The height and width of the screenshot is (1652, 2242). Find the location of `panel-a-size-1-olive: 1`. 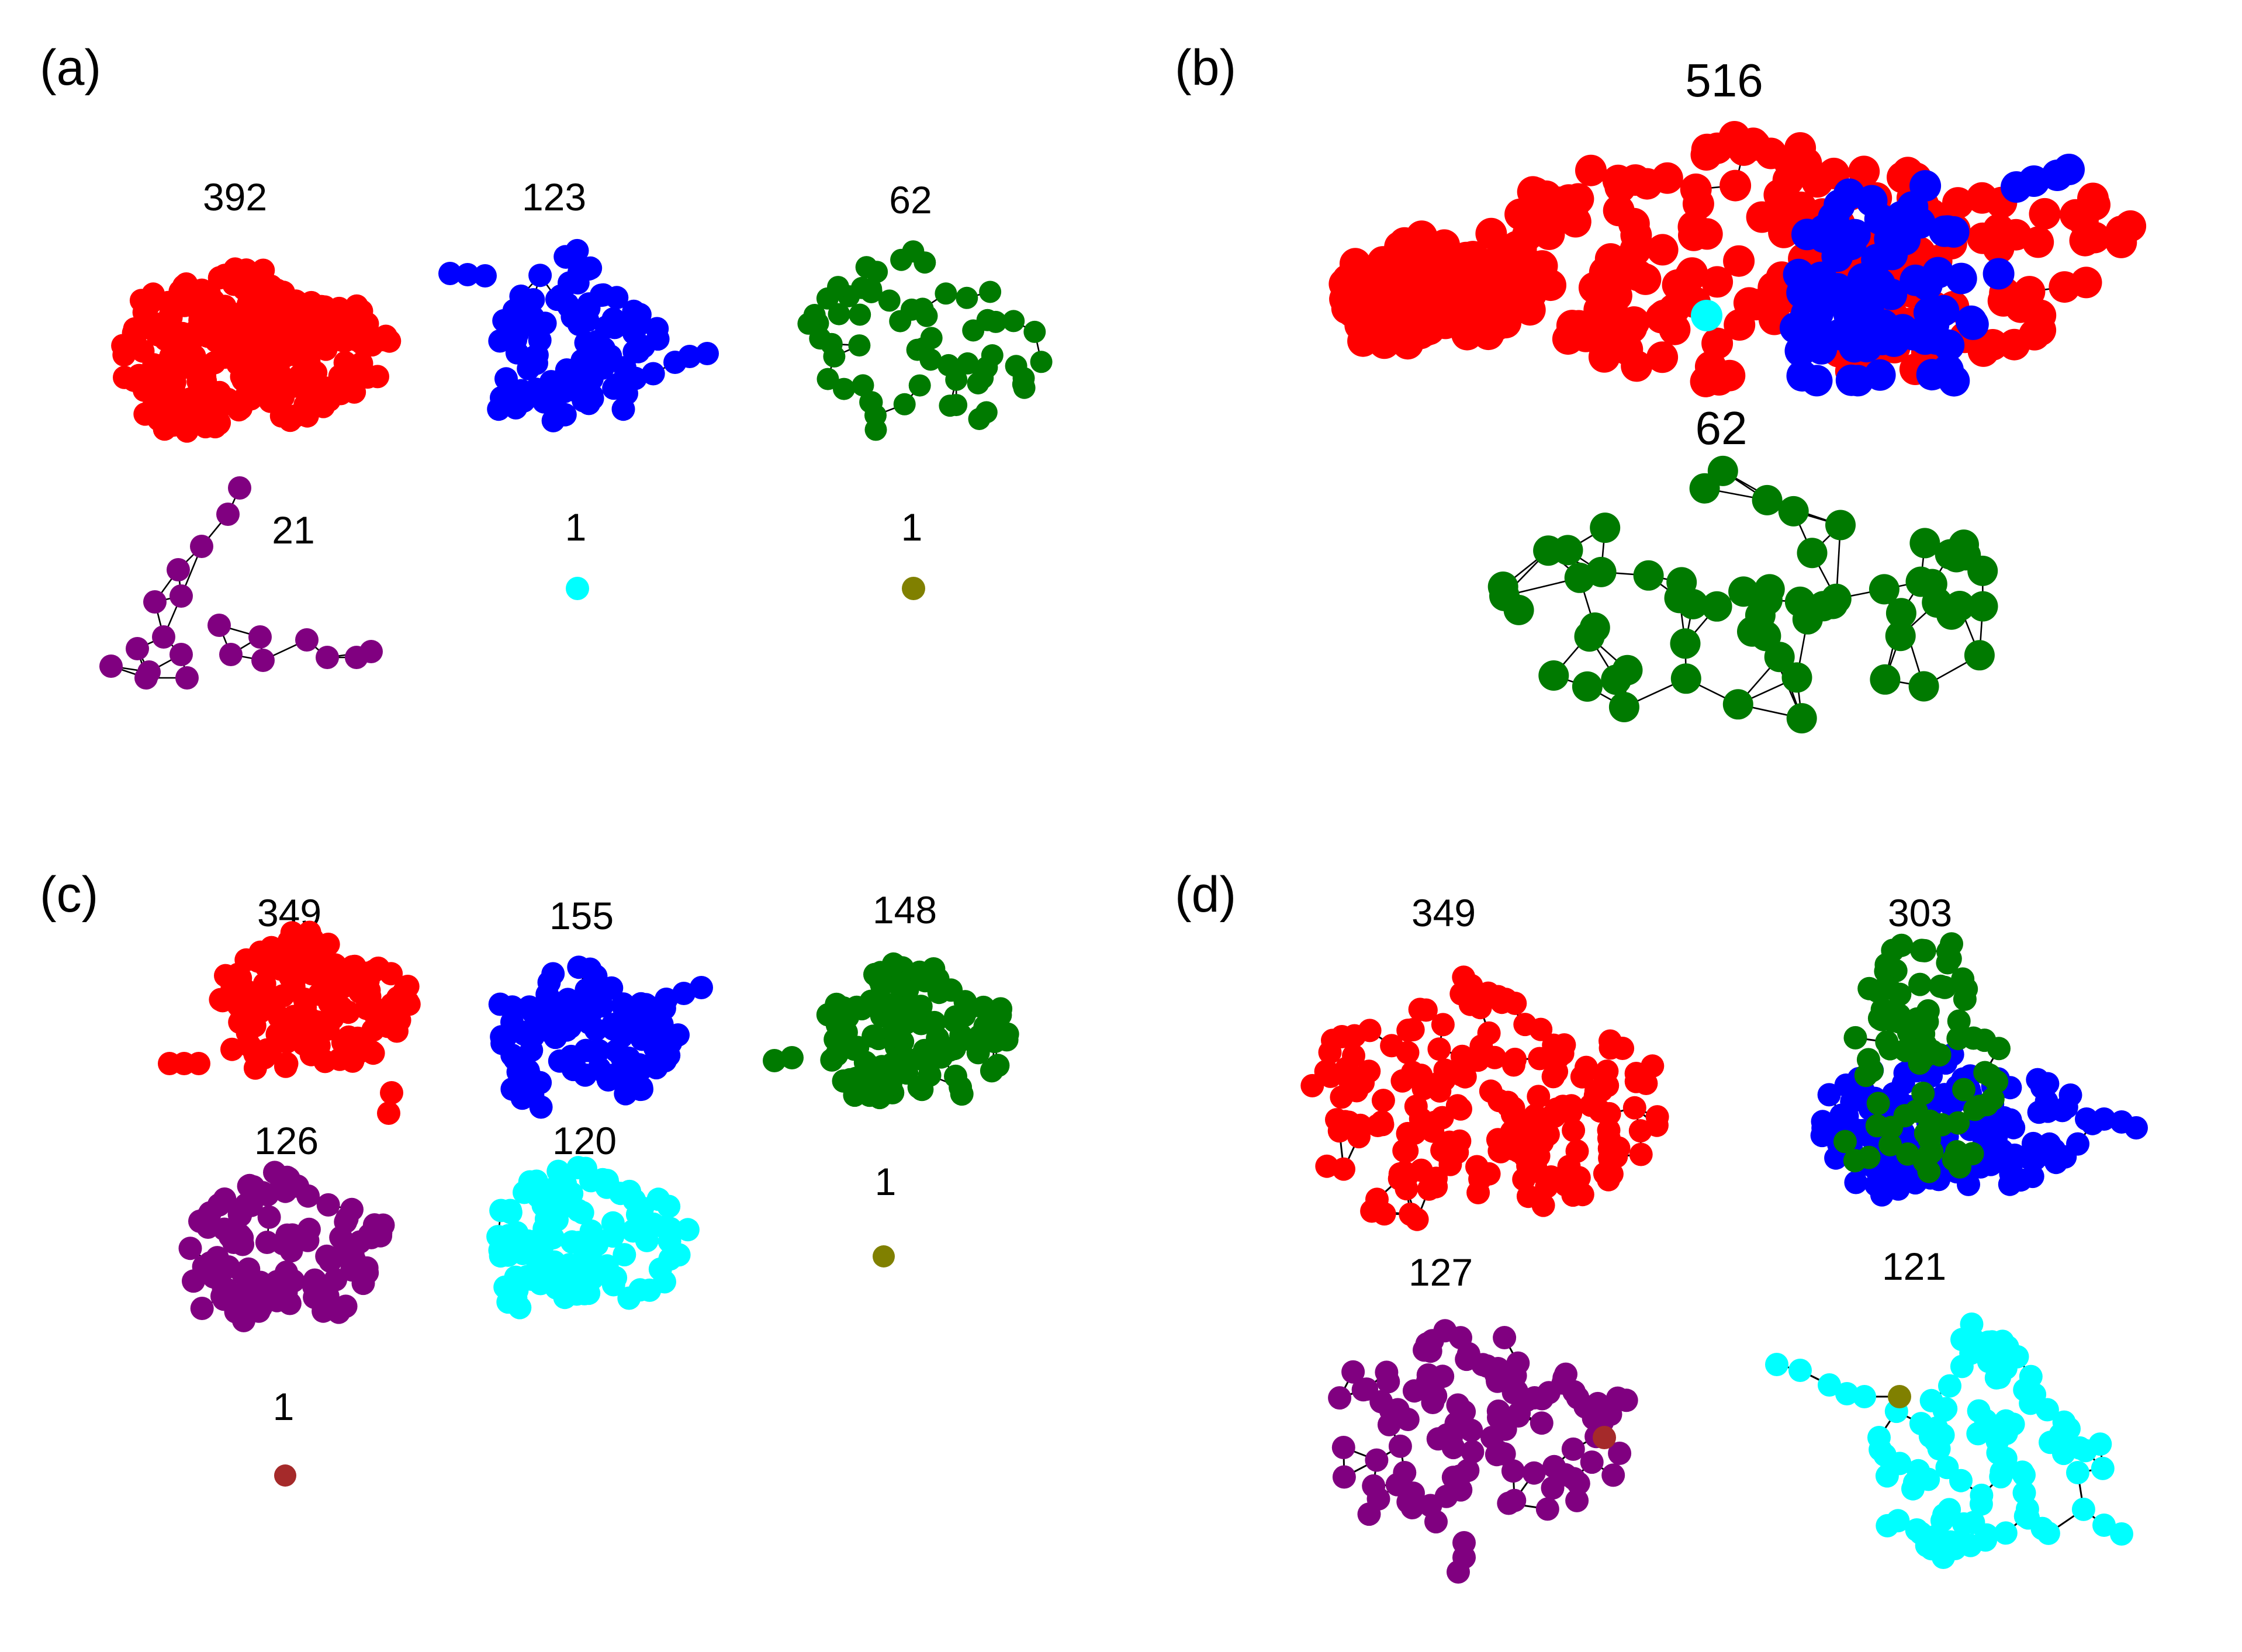

panel-a-size-1-olive: 1 is located at coordinates (912, 527).